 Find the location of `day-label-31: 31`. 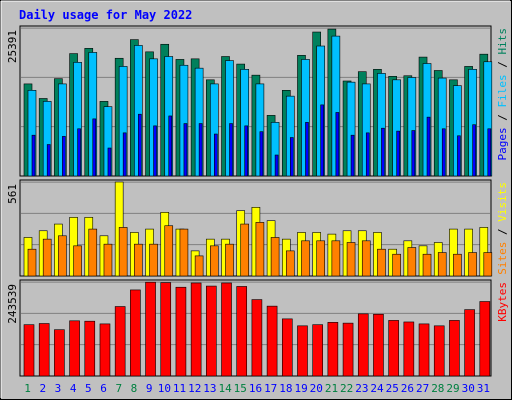

day-label-31: 31 is located at coordinates (483, 388).